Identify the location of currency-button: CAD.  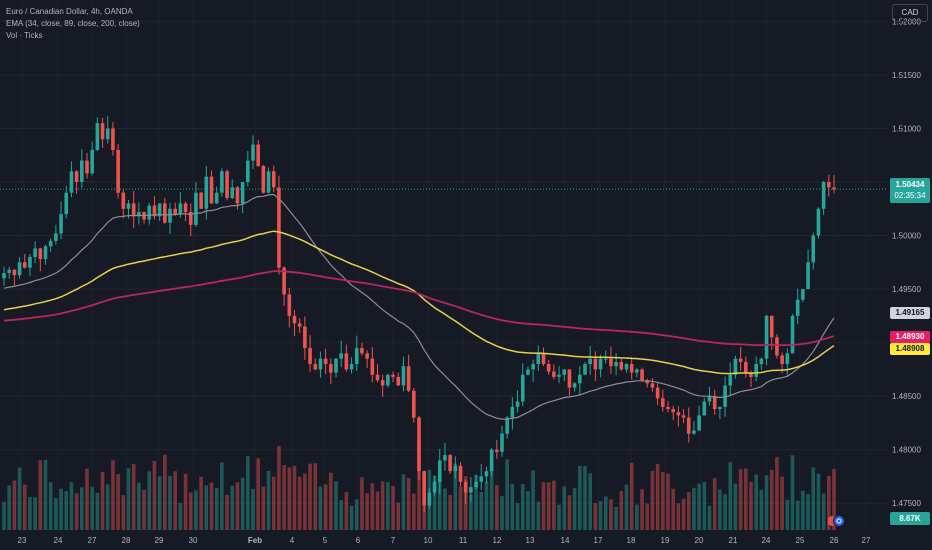
(910, 13).